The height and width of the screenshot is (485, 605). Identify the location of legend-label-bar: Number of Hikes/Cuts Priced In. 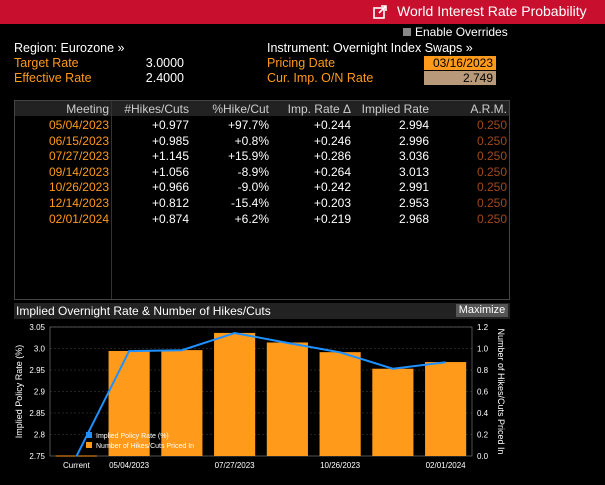
(145, 446).